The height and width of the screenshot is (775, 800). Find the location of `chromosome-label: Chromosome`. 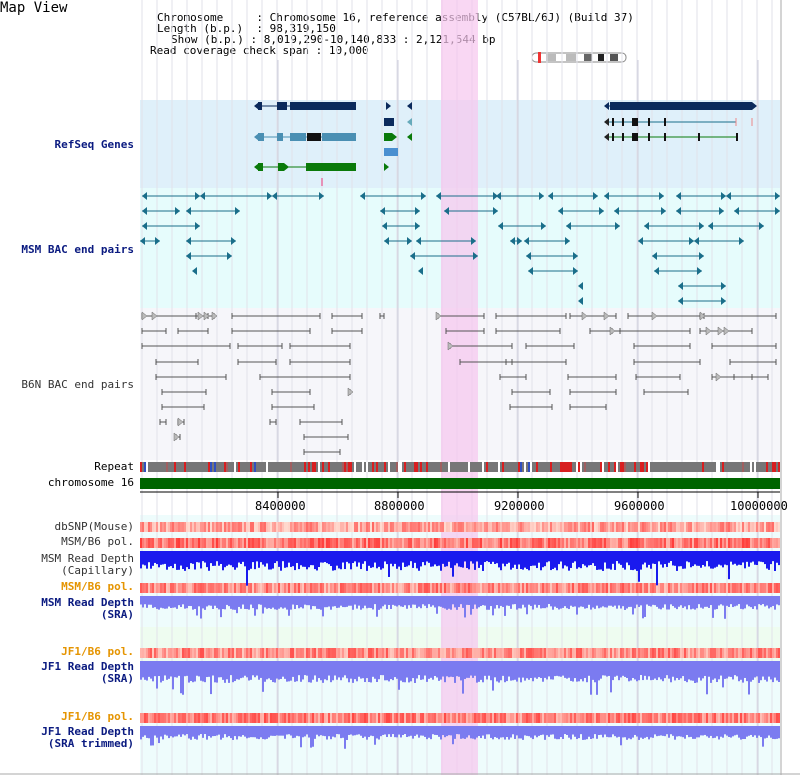

chromosome-label: Chromosome is located at coordinates (190, 17).